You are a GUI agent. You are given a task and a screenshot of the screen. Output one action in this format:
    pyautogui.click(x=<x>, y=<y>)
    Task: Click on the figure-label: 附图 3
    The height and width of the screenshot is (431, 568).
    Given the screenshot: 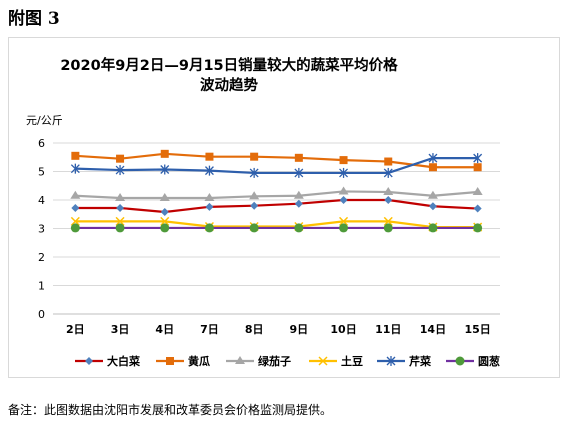 What is the action you would take?
    pyautogui.click(x=34, y=19)
    